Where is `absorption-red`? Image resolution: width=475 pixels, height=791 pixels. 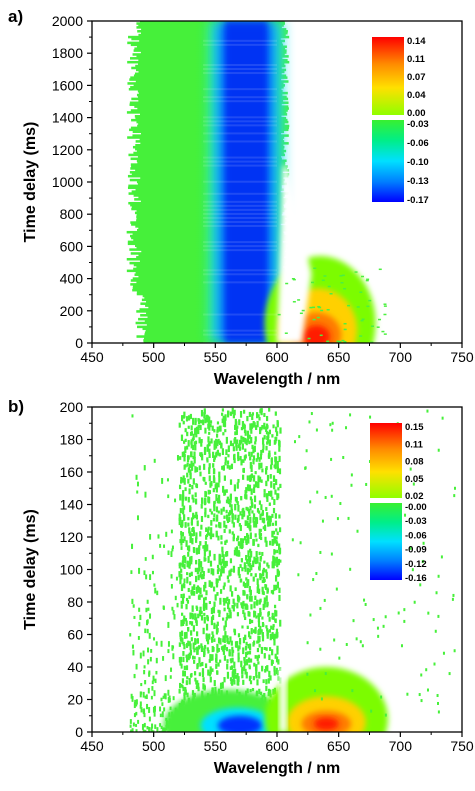
absorption-red is located at coordinates (316, 334).